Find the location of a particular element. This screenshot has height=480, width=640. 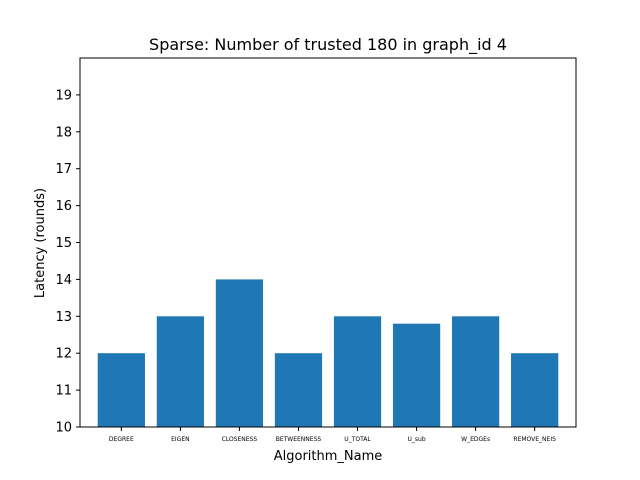

x-tick-label: BETWEENNESS is located at coordinates (299, 439).